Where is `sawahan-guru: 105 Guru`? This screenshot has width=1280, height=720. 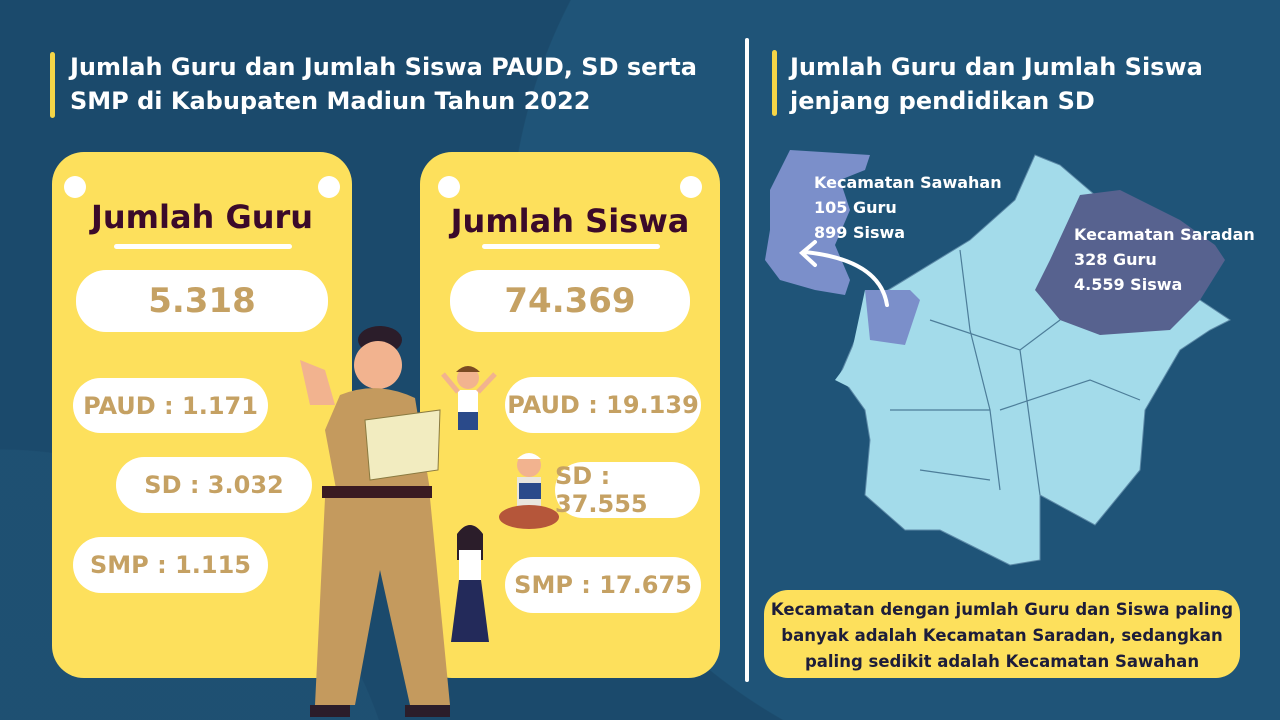 sawahan-guru: 105 Guru is located at coordinates (855, 207).